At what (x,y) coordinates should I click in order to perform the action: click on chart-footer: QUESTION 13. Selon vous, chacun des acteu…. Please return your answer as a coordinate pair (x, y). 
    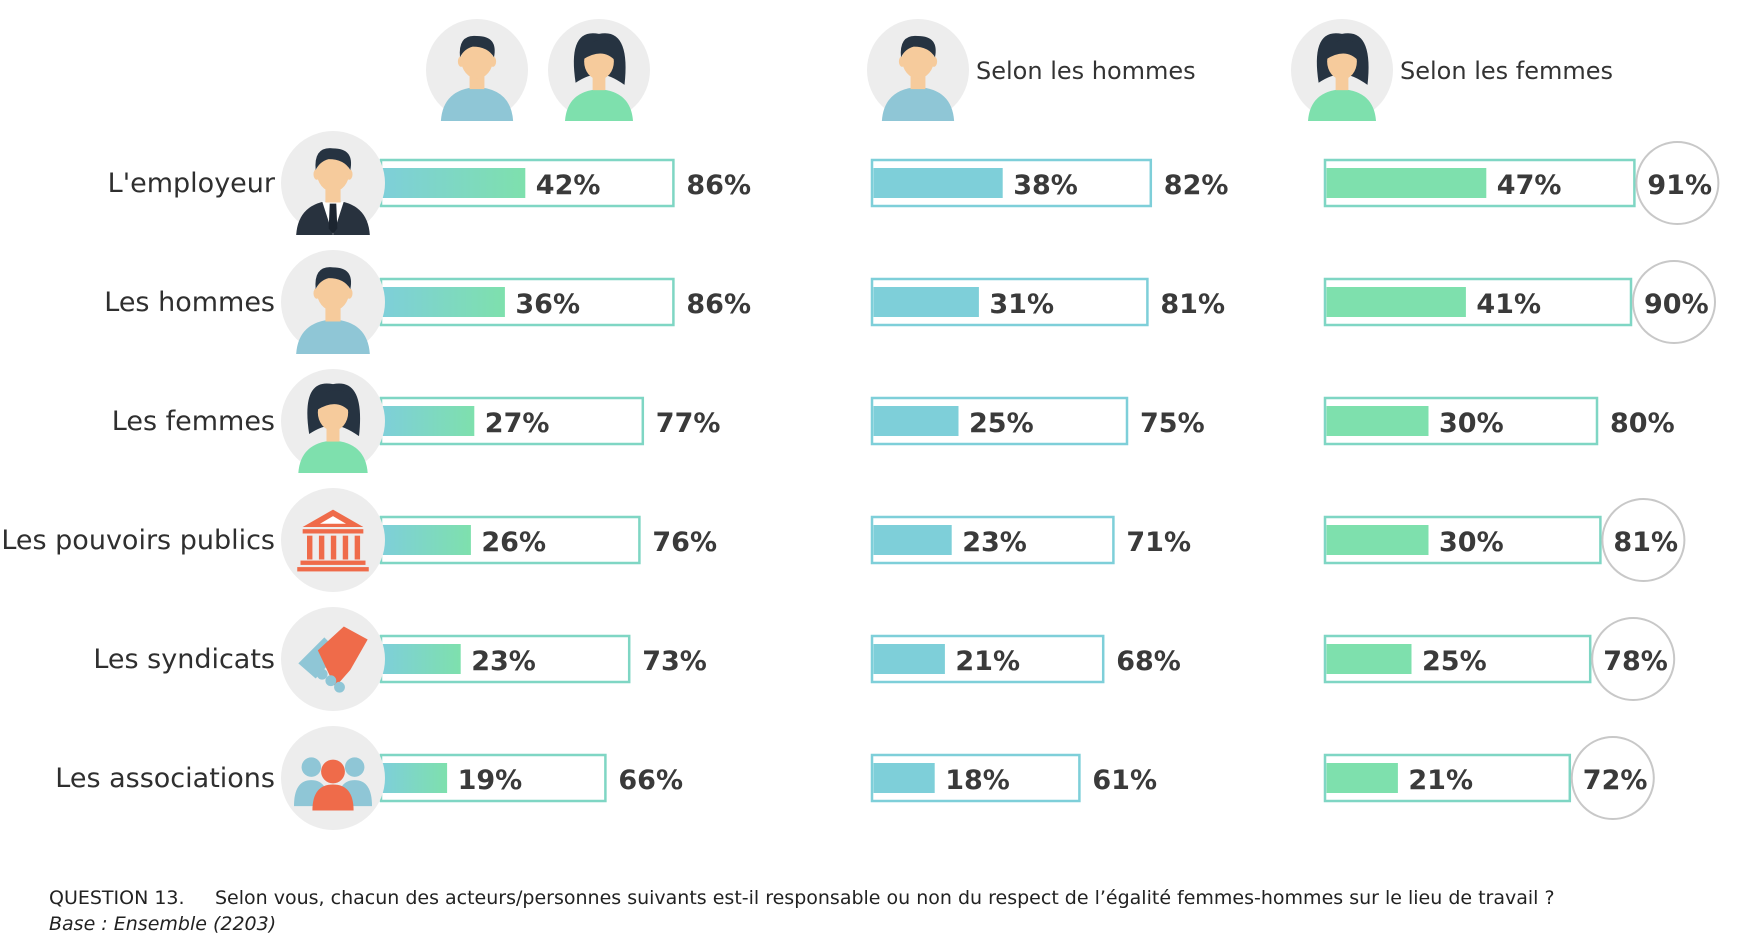
    Looking at the image, I should click on (802, 911).